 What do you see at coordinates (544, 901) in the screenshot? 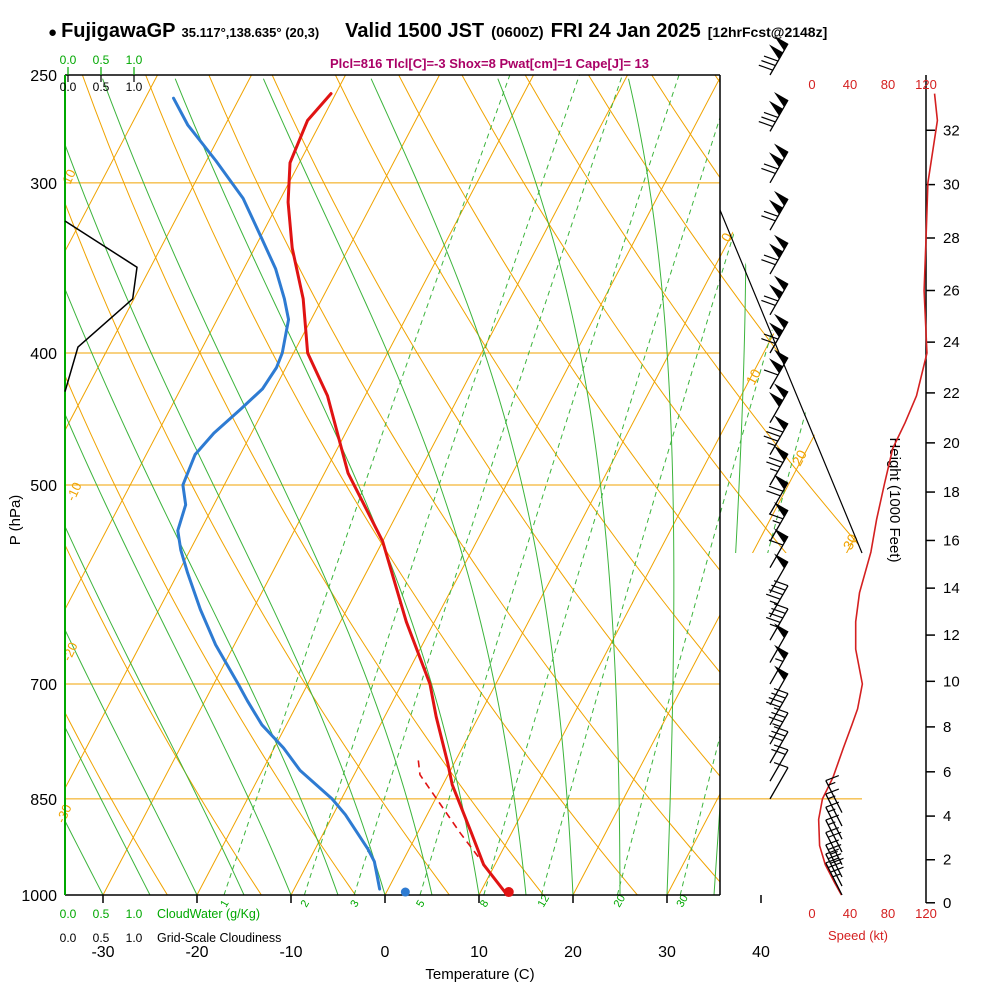
I see `mixing-ratio-label: 12` at bounding box center [544, 901].